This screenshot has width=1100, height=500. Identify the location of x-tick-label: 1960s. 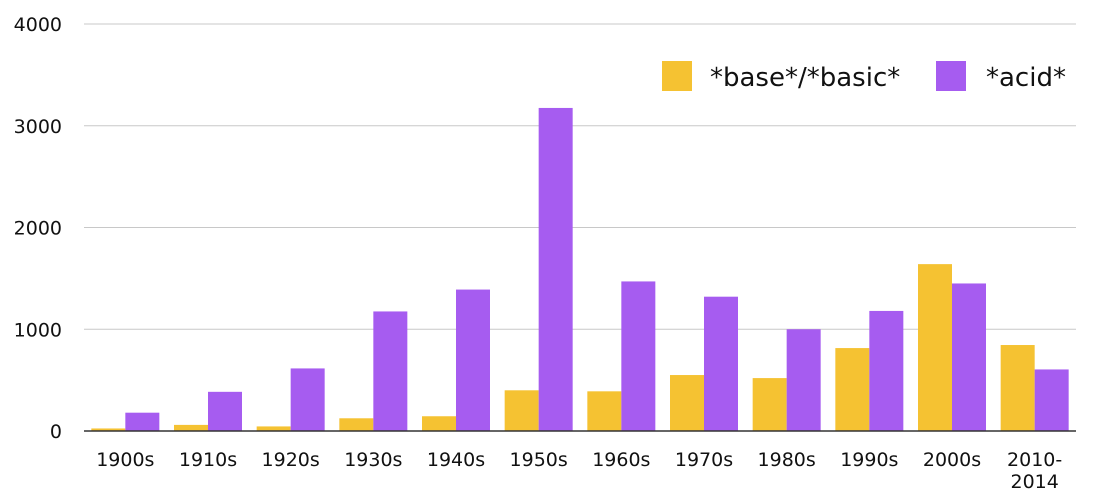
(621, 460).